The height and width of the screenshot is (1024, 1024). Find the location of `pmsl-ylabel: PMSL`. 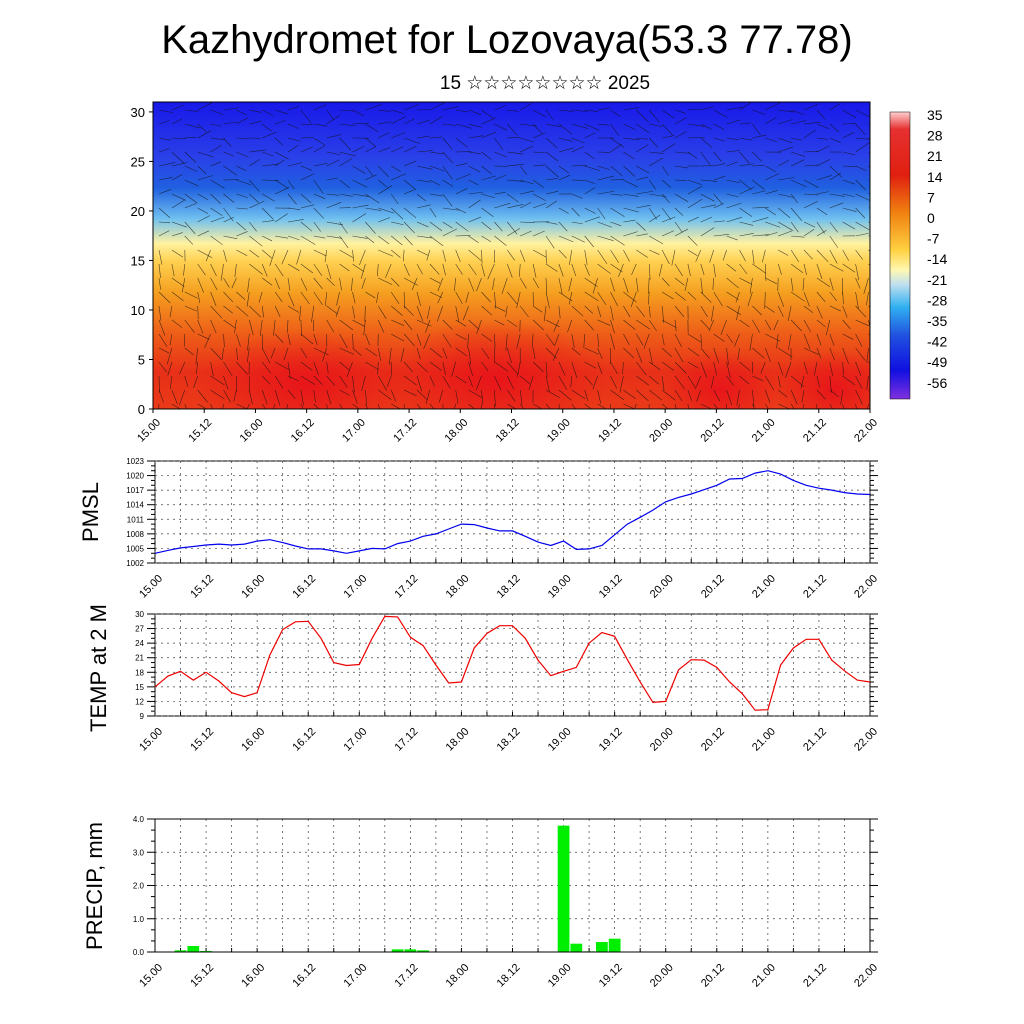

pmsl-ylabel: PMSL is located at coordinates (90, 512).